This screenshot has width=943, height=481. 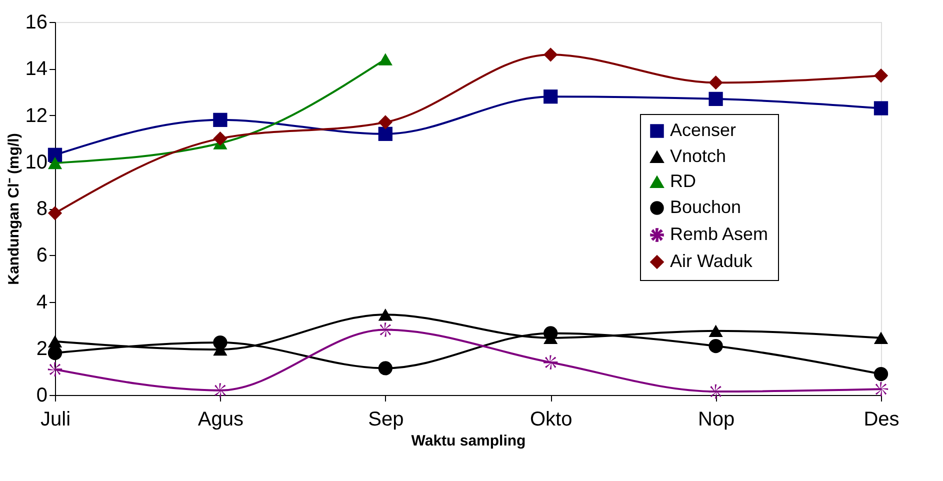 I want to click on legend-label: Bouchon, so click(x=706, y=207).